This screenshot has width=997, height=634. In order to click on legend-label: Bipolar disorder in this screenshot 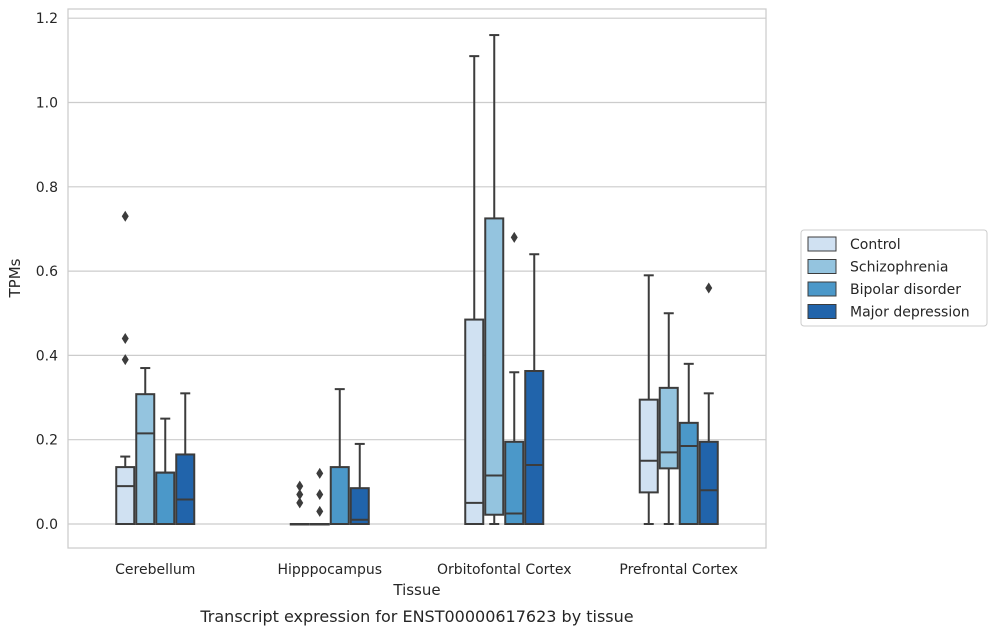, I will do `click(905, 290)`.